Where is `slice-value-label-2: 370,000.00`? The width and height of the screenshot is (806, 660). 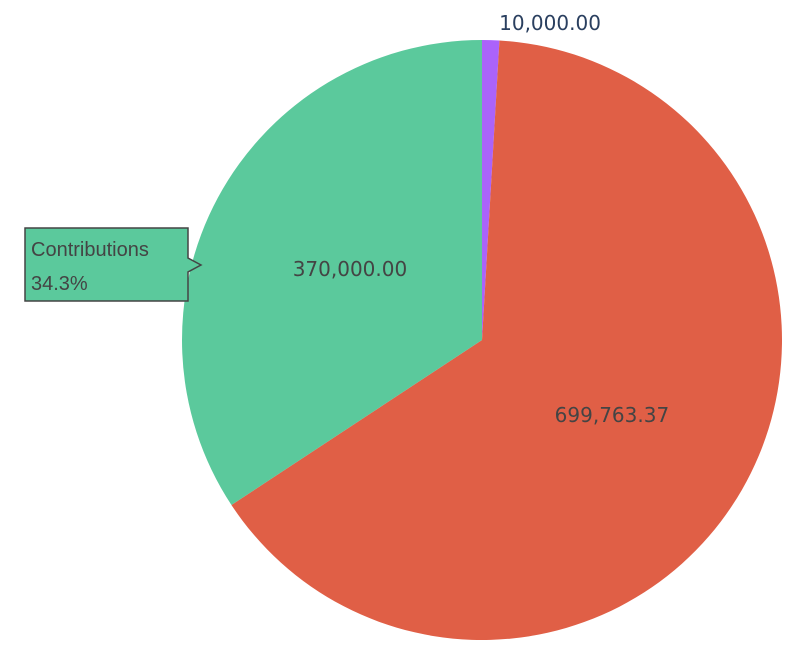 slice-value-label-2: 370,000.00 is located at coordinates (350, 269).